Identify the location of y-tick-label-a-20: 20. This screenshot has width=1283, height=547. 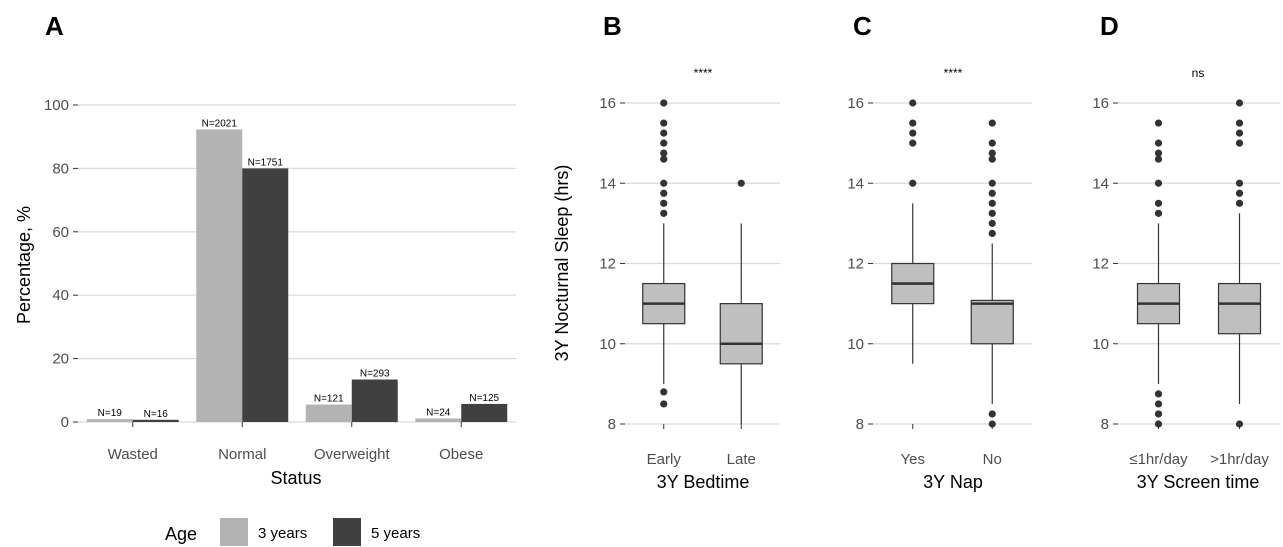
(60, 359).